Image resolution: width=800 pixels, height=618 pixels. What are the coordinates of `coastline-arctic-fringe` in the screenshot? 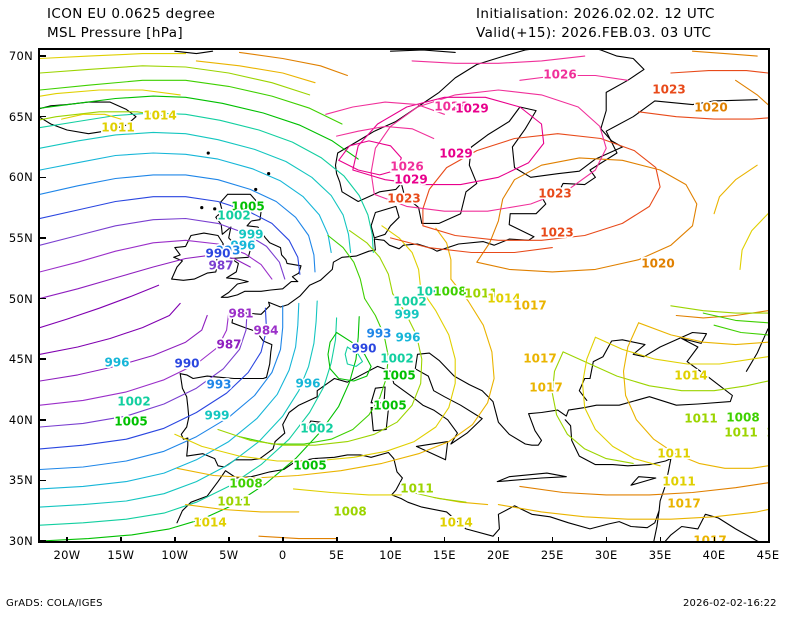 It's located at (422, 51).